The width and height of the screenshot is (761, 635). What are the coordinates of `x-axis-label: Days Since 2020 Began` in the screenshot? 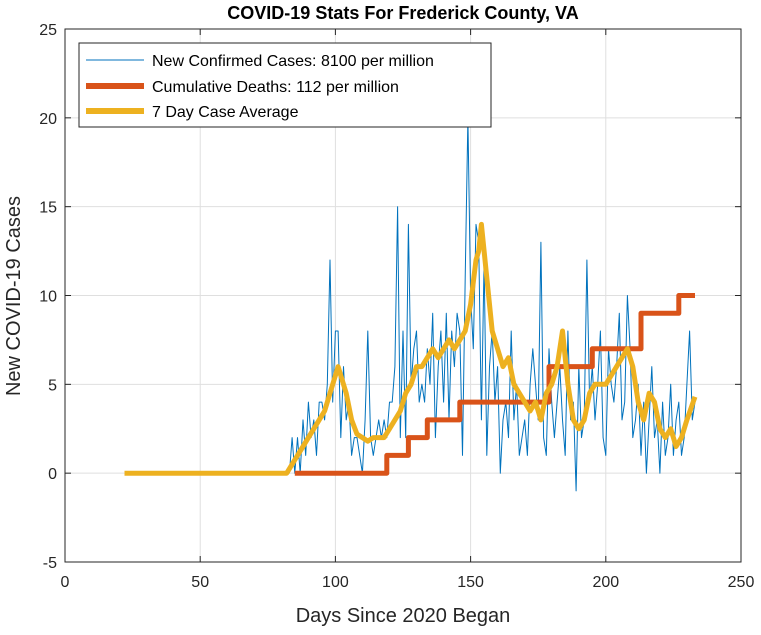 It's located at (403, 616).